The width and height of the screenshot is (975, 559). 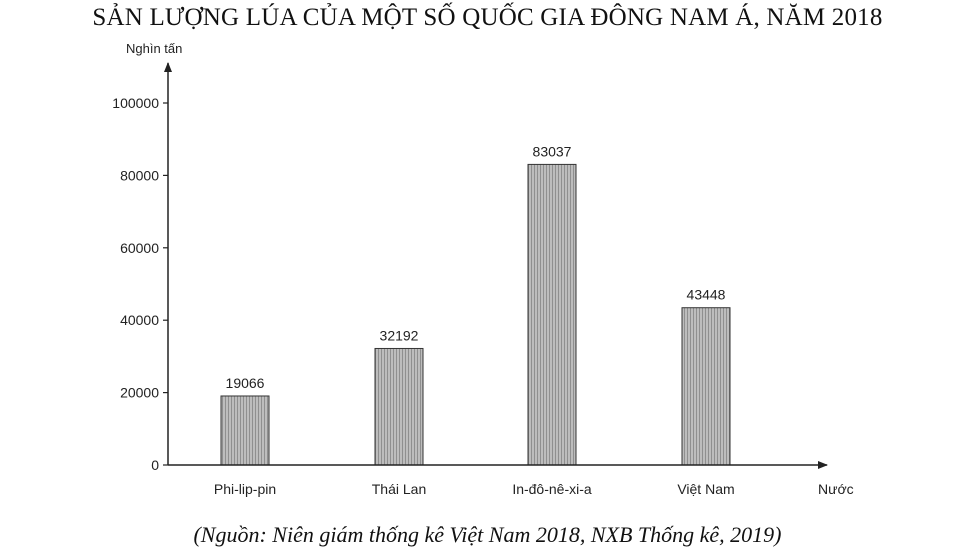 I want to click on bar-value-label: 43448, so click(x=706, y=295).